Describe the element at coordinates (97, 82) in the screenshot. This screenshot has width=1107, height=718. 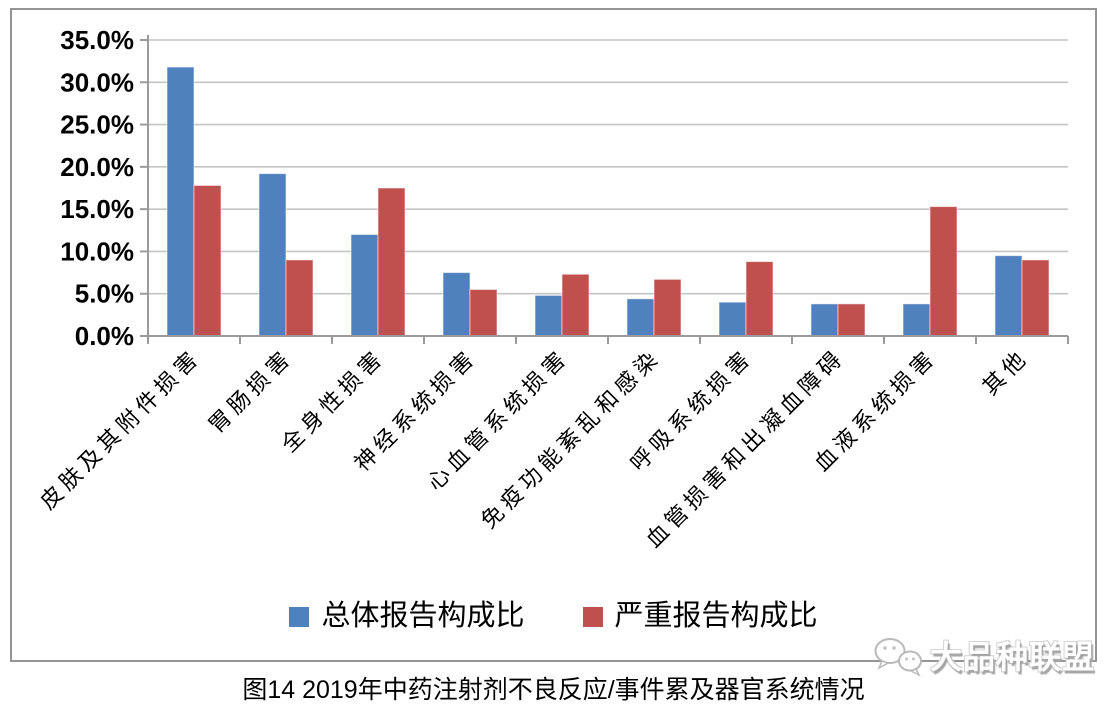
I see `y-tick-label: 30.0%` at that location.